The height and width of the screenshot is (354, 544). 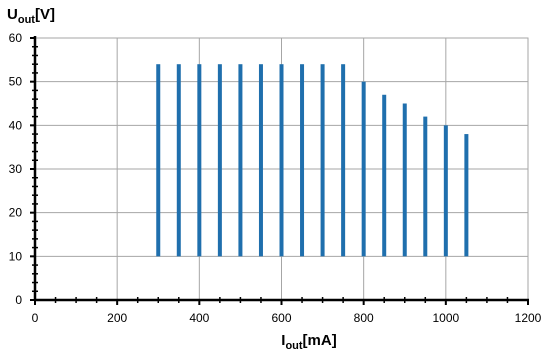 I want to click on y-axis-title-sub: out, so click(x=26, y=20).